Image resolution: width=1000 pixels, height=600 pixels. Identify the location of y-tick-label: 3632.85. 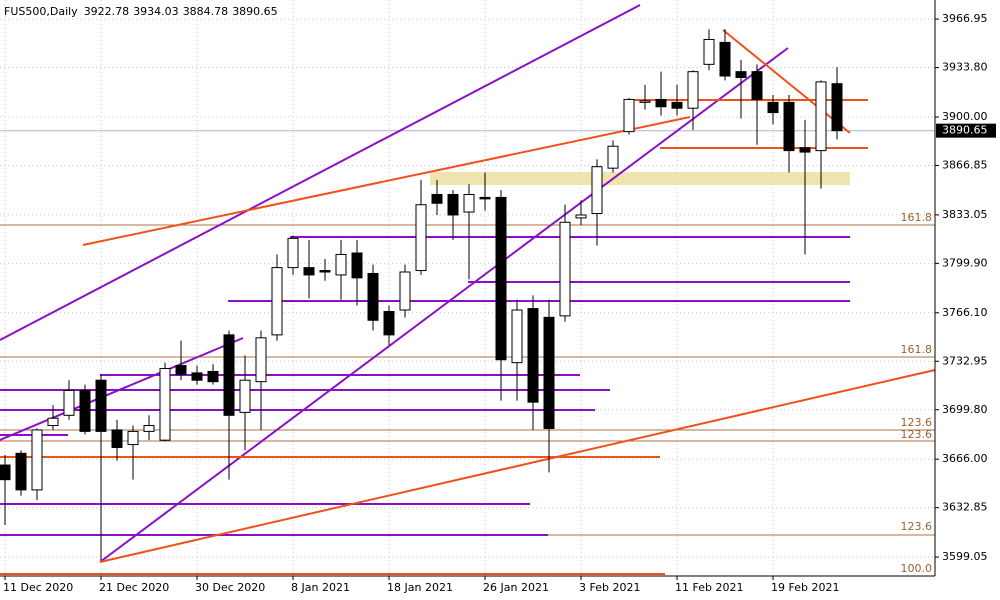
(965, 507).